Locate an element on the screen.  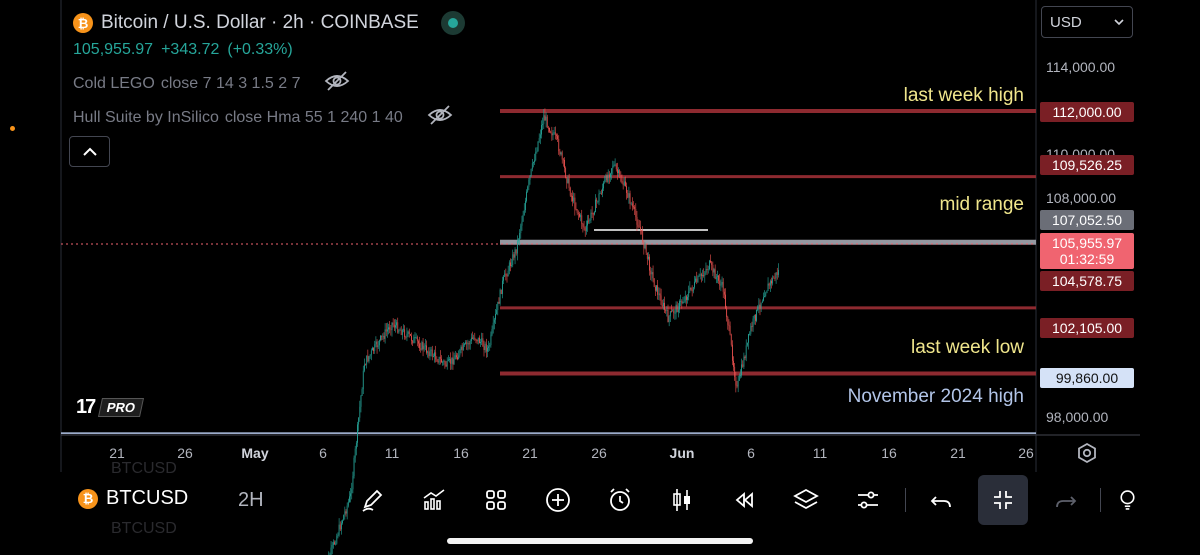
level-tag-104578: 104,578.75 is located at coordinates (1087, 281).